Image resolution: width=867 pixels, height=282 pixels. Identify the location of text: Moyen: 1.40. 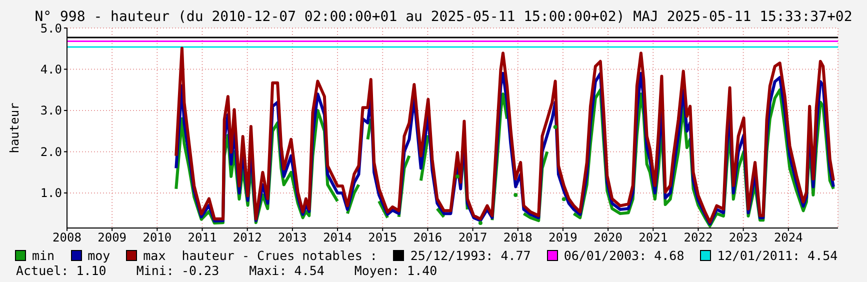
(396, 271).